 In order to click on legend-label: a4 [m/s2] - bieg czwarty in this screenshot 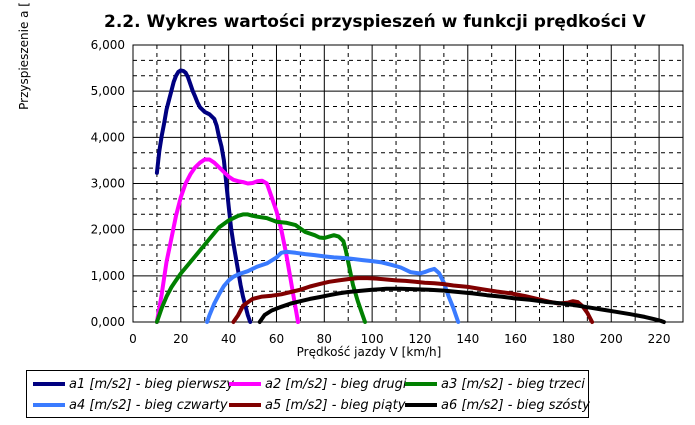, I will do `click(148, 405)`.